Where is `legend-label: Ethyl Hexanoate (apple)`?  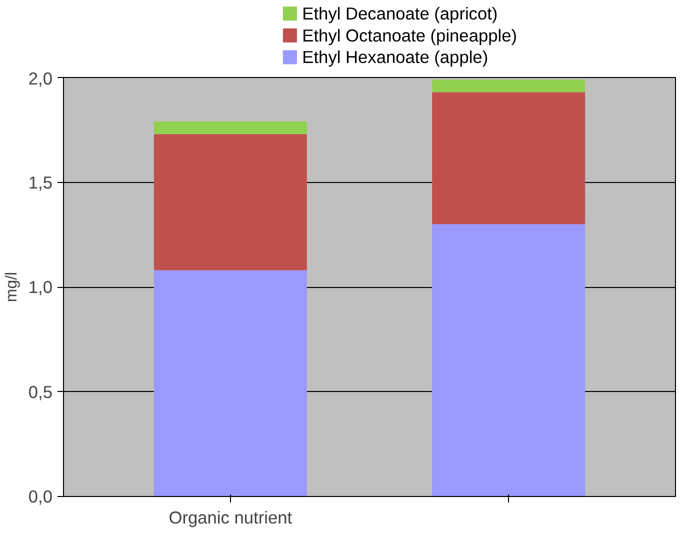 legend-label: Ethyl Hexanoate (apple) is located at coordinates (395, 57).